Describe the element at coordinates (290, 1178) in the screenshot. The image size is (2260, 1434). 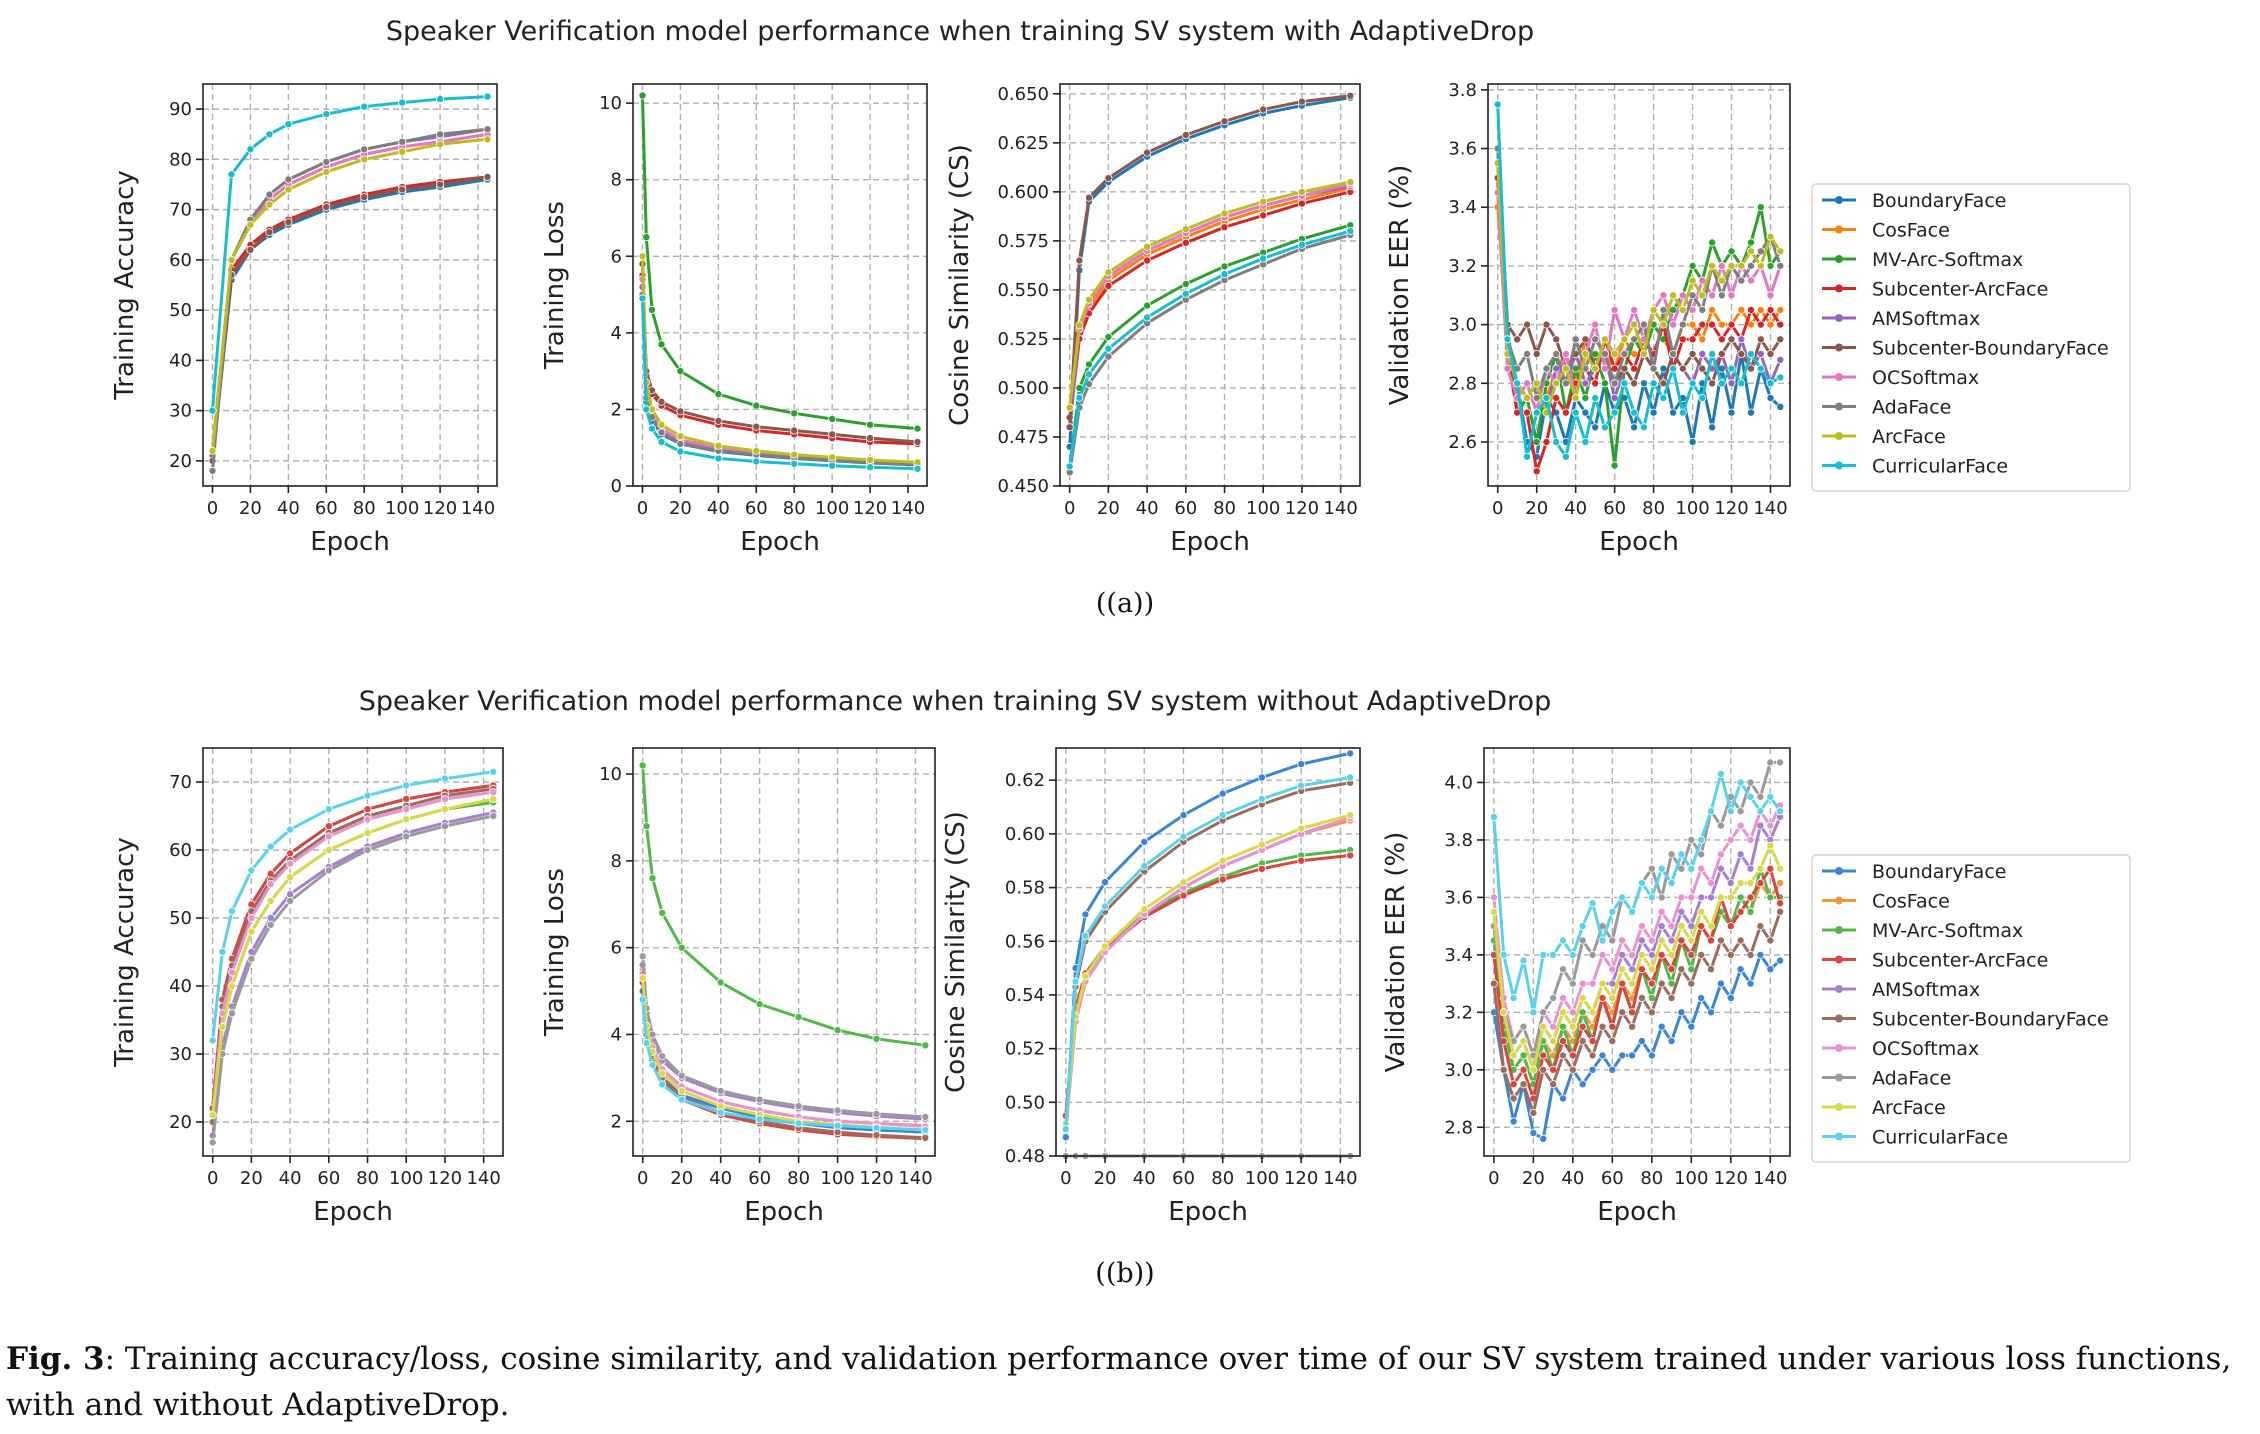
I see `x-tick-label: 40` at that location.